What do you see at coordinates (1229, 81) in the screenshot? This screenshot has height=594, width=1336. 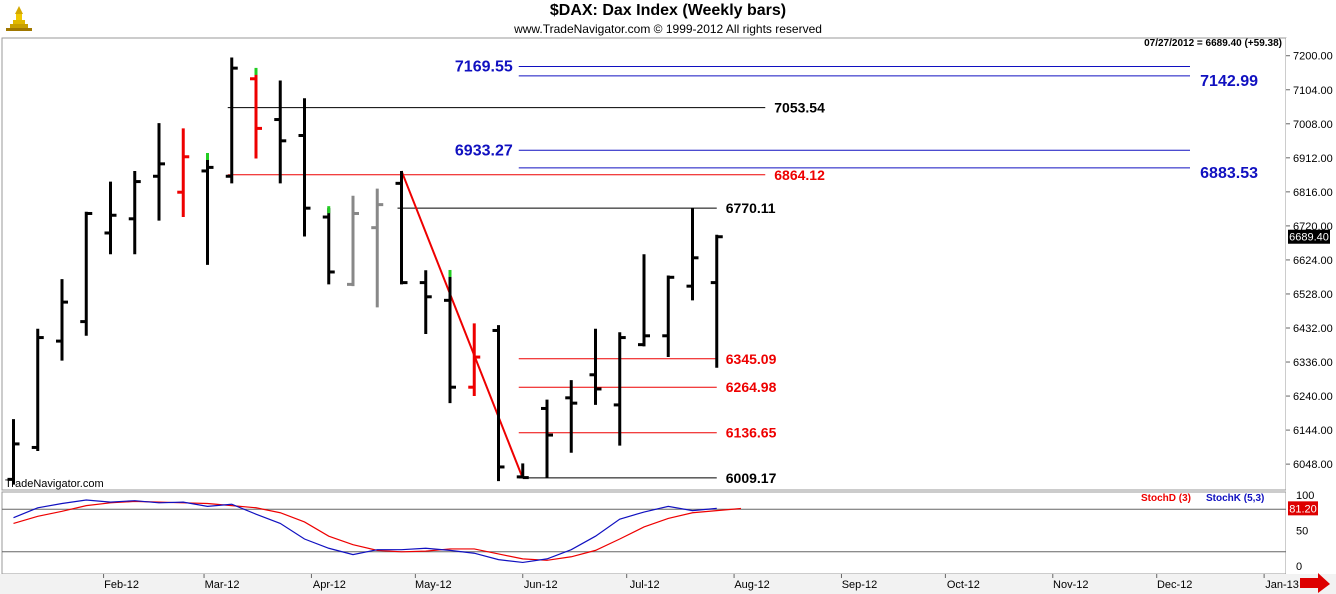 I see `level-label-7142.99: 7142.99` at bounding box center [1229, 81].